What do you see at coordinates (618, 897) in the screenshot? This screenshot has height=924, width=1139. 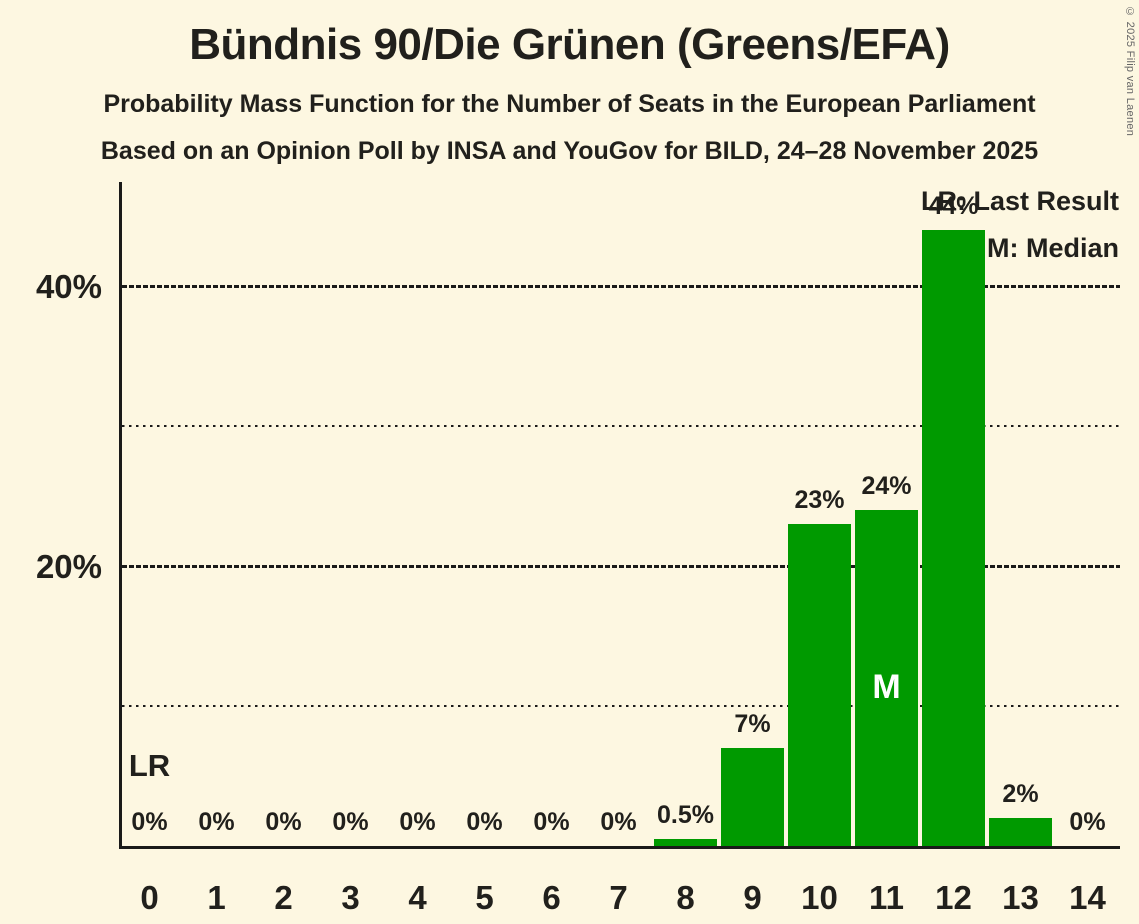 I see `x-tick-label: 7` at bounding box center [618, 897].